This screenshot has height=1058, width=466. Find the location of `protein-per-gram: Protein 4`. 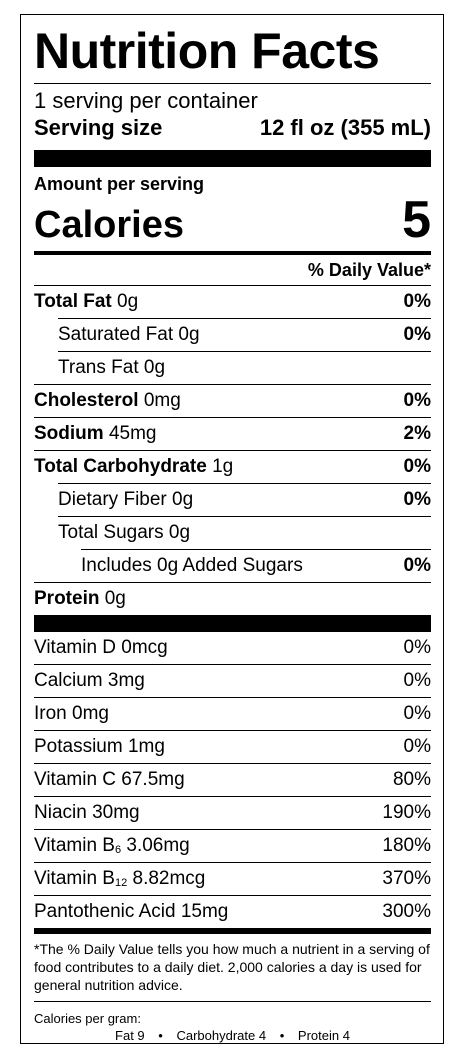

protein-per-gram: Protein 4 is located at coordinates (323, 1035).